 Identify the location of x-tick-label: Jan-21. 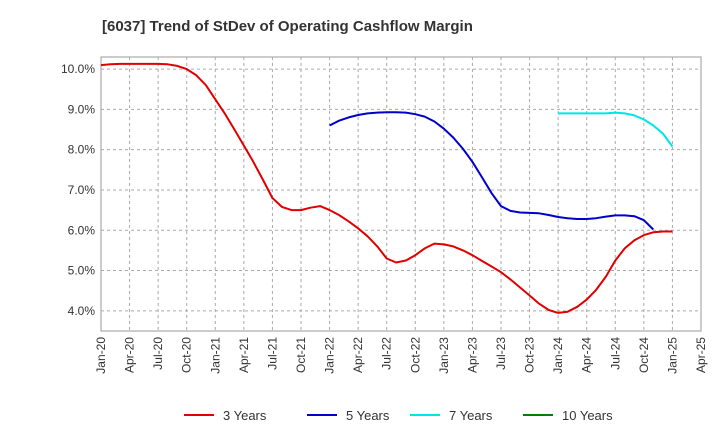
(215, 355).